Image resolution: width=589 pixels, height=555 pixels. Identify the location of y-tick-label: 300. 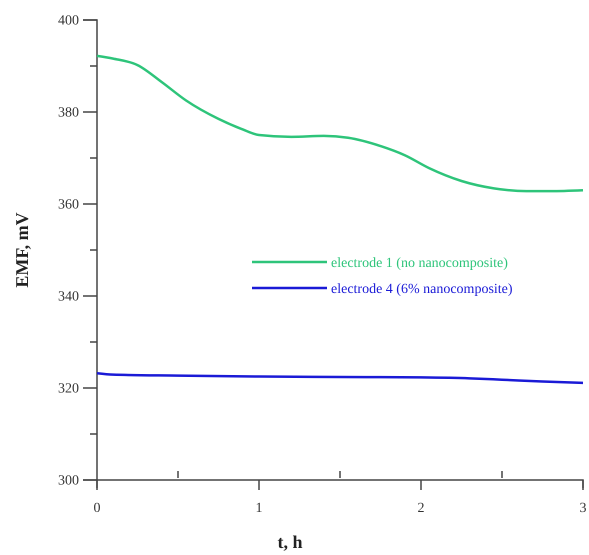
(68, 480).